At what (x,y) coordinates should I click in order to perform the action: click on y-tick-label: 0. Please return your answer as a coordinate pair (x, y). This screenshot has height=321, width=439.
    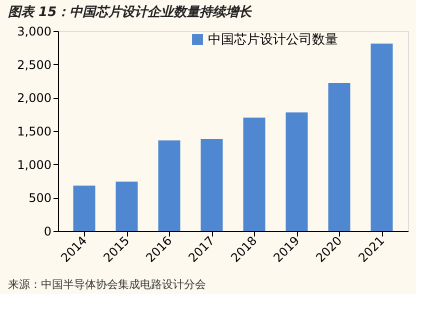
    Looking at the image, I should click on (48, 231).